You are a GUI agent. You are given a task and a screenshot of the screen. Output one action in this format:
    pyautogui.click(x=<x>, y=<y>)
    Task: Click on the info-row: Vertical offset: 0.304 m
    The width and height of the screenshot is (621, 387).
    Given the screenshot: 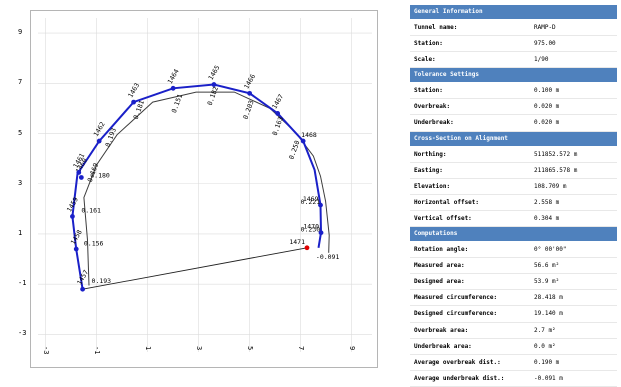 What is the action you would take?
    pyautogui.click(x=513, y=219)
    